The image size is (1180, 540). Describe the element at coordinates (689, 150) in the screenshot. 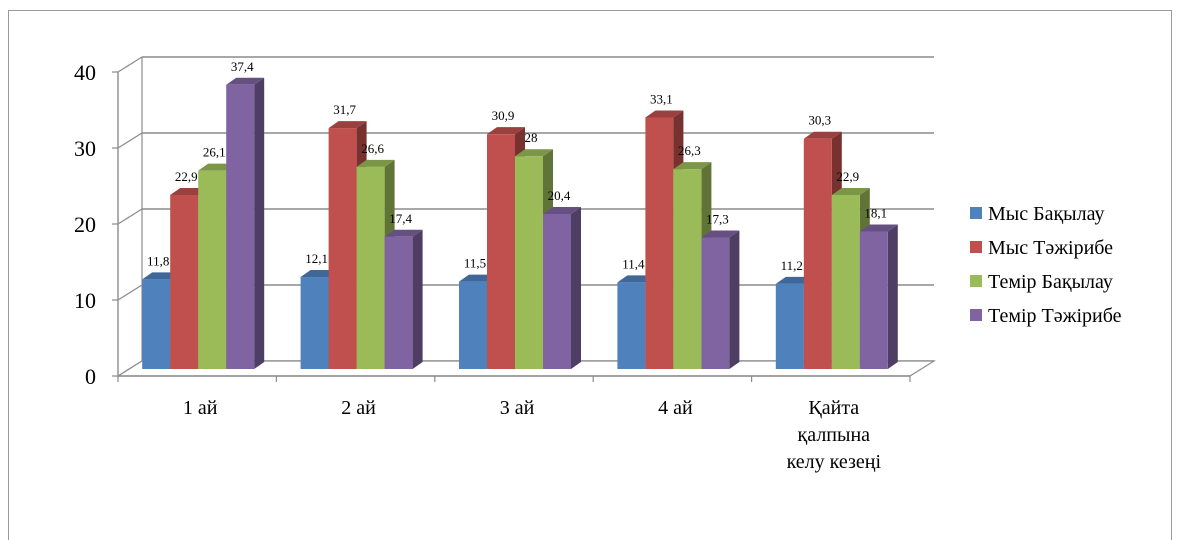

I see `data-label: 26,3` at that location.